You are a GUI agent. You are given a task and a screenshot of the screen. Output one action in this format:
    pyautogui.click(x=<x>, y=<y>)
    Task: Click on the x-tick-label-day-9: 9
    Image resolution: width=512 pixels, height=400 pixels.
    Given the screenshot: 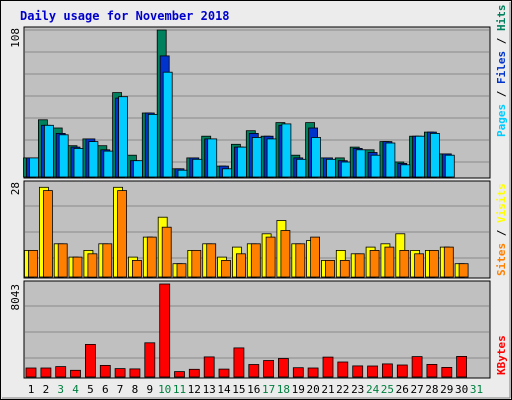 What is the action you would take?
    pyautogui.click(x=149, y=389)
    